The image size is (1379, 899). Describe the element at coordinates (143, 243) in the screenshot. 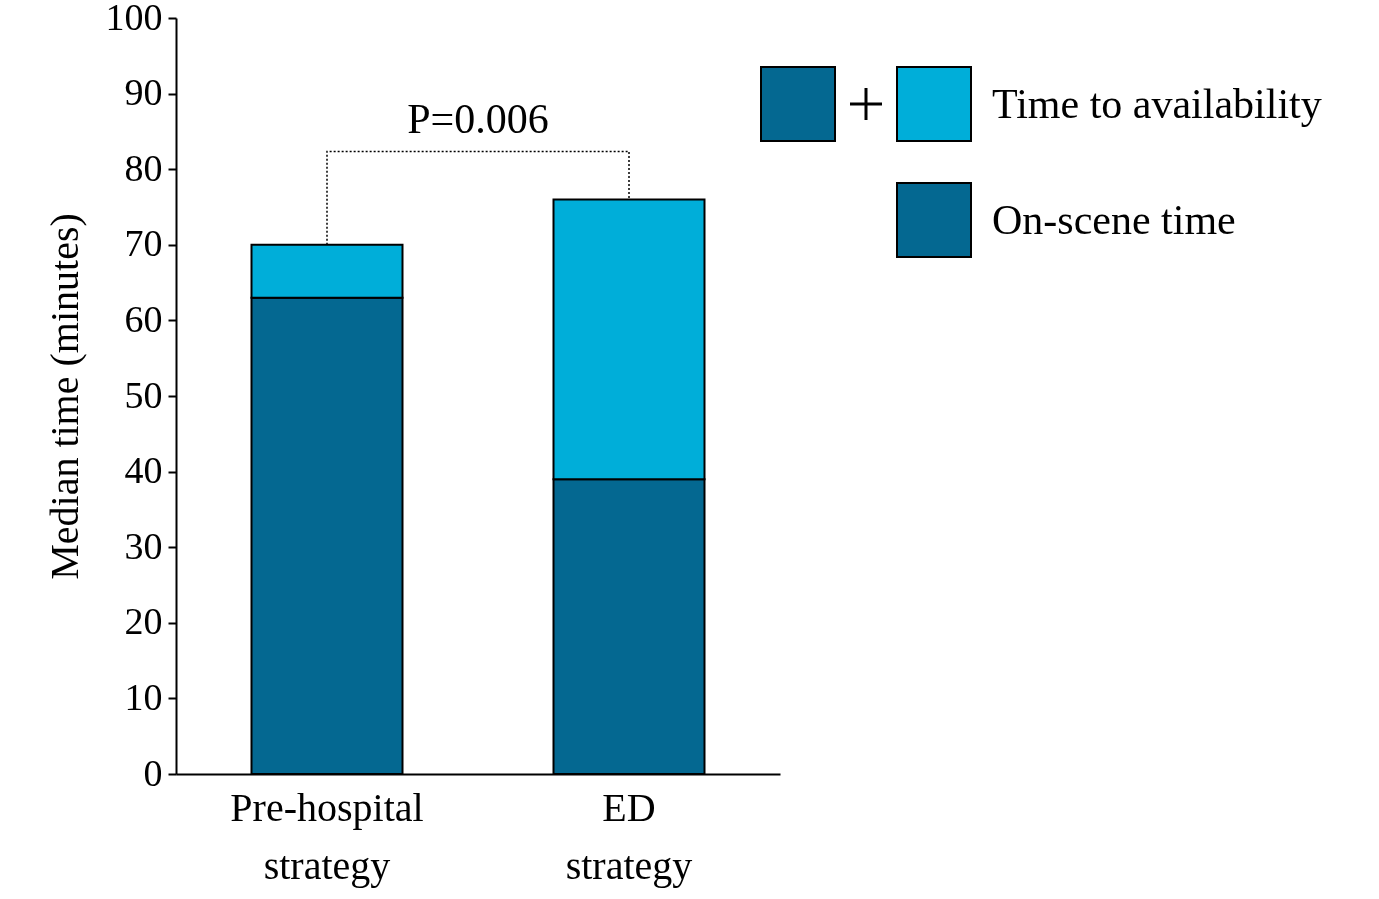

I see `y-tick-label: 70` at that location.